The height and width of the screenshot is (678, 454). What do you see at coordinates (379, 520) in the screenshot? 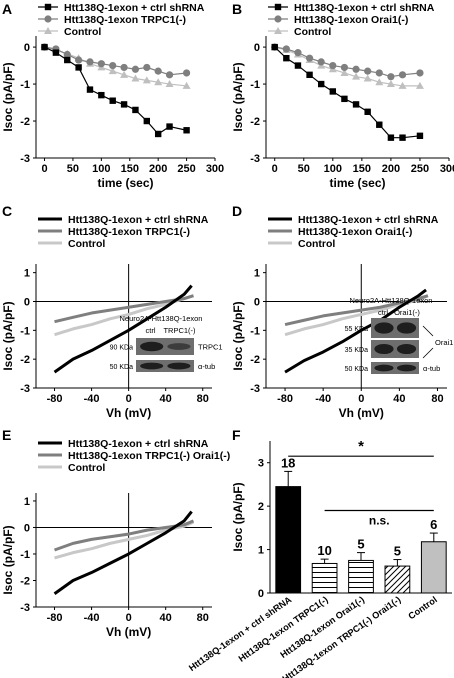
I see `ns-label: n.s.` at bounding box center [379, 520].